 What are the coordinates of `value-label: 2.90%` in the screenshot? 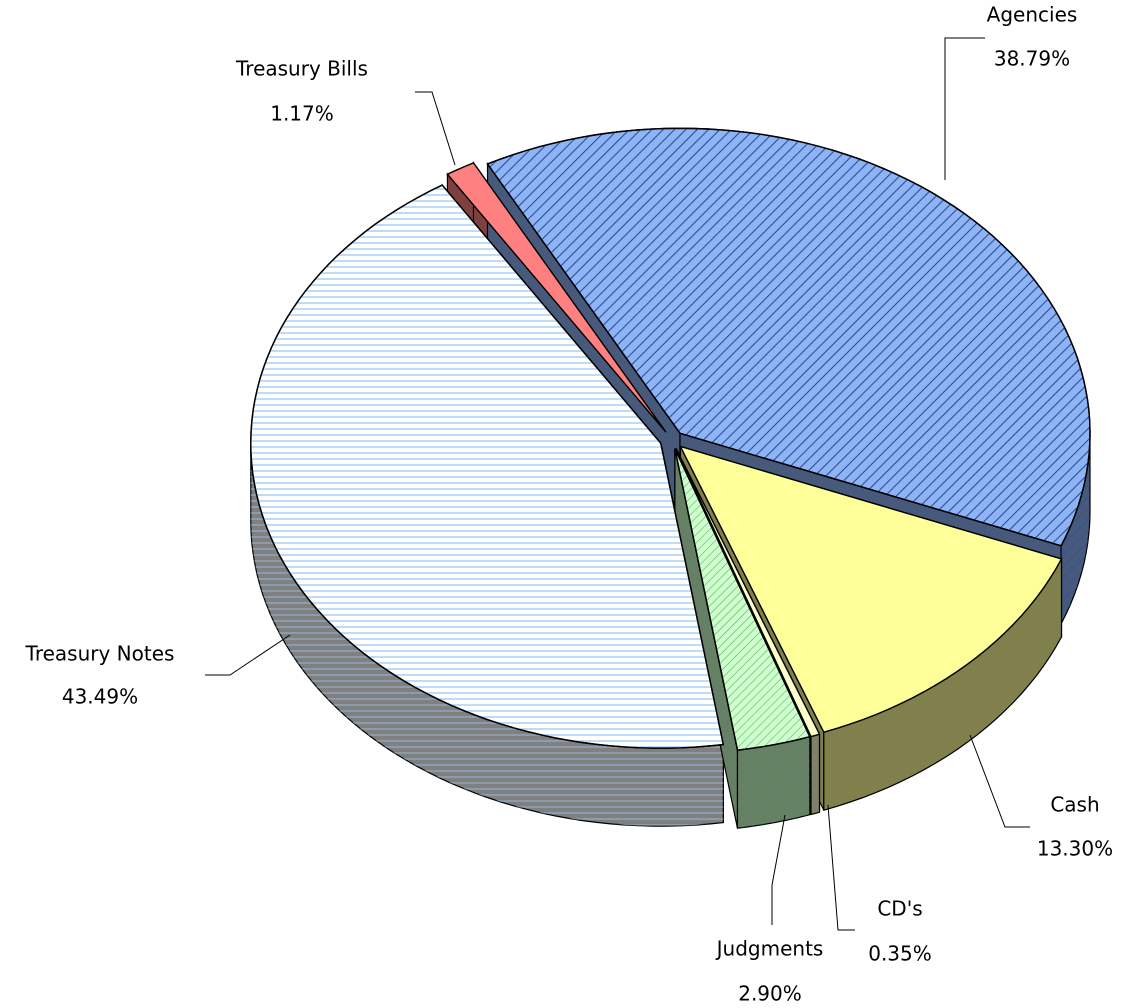 It's located at (770, 994).